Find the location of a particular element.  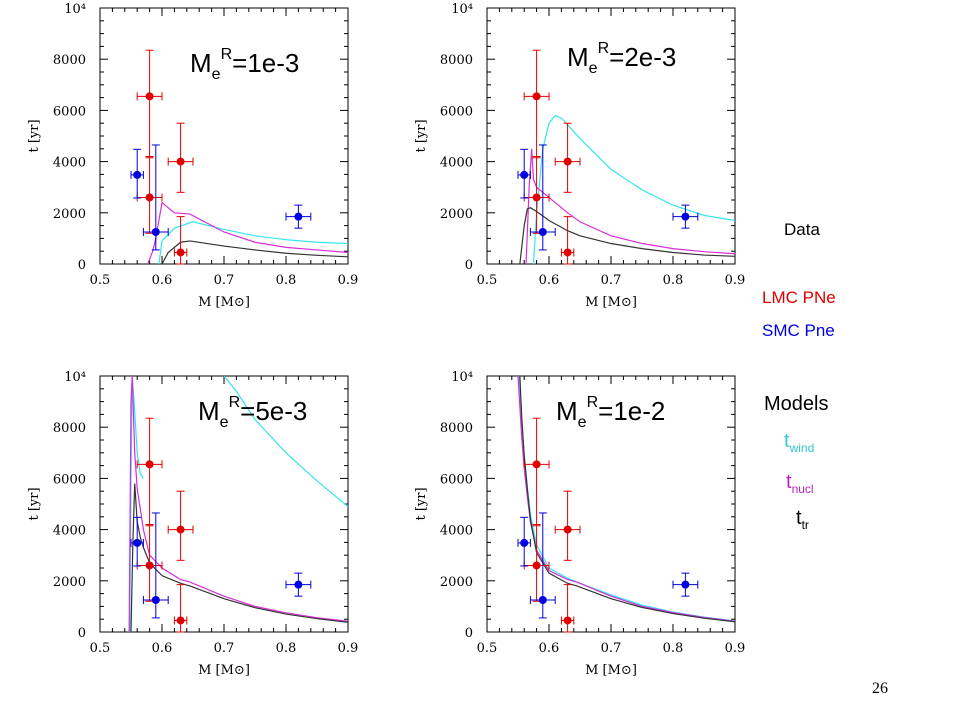

legend-t-wind-main: t is located at coordinates (787, 441).